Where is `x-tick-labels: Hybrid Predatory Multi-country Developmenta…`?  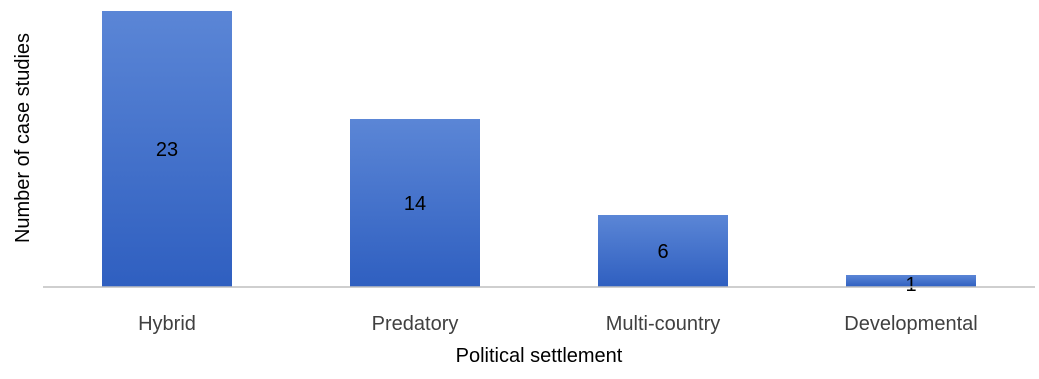 x-tick-labels: Hybrid Predatory Multi-country Developmenta… is located at coordinates (558, 324).